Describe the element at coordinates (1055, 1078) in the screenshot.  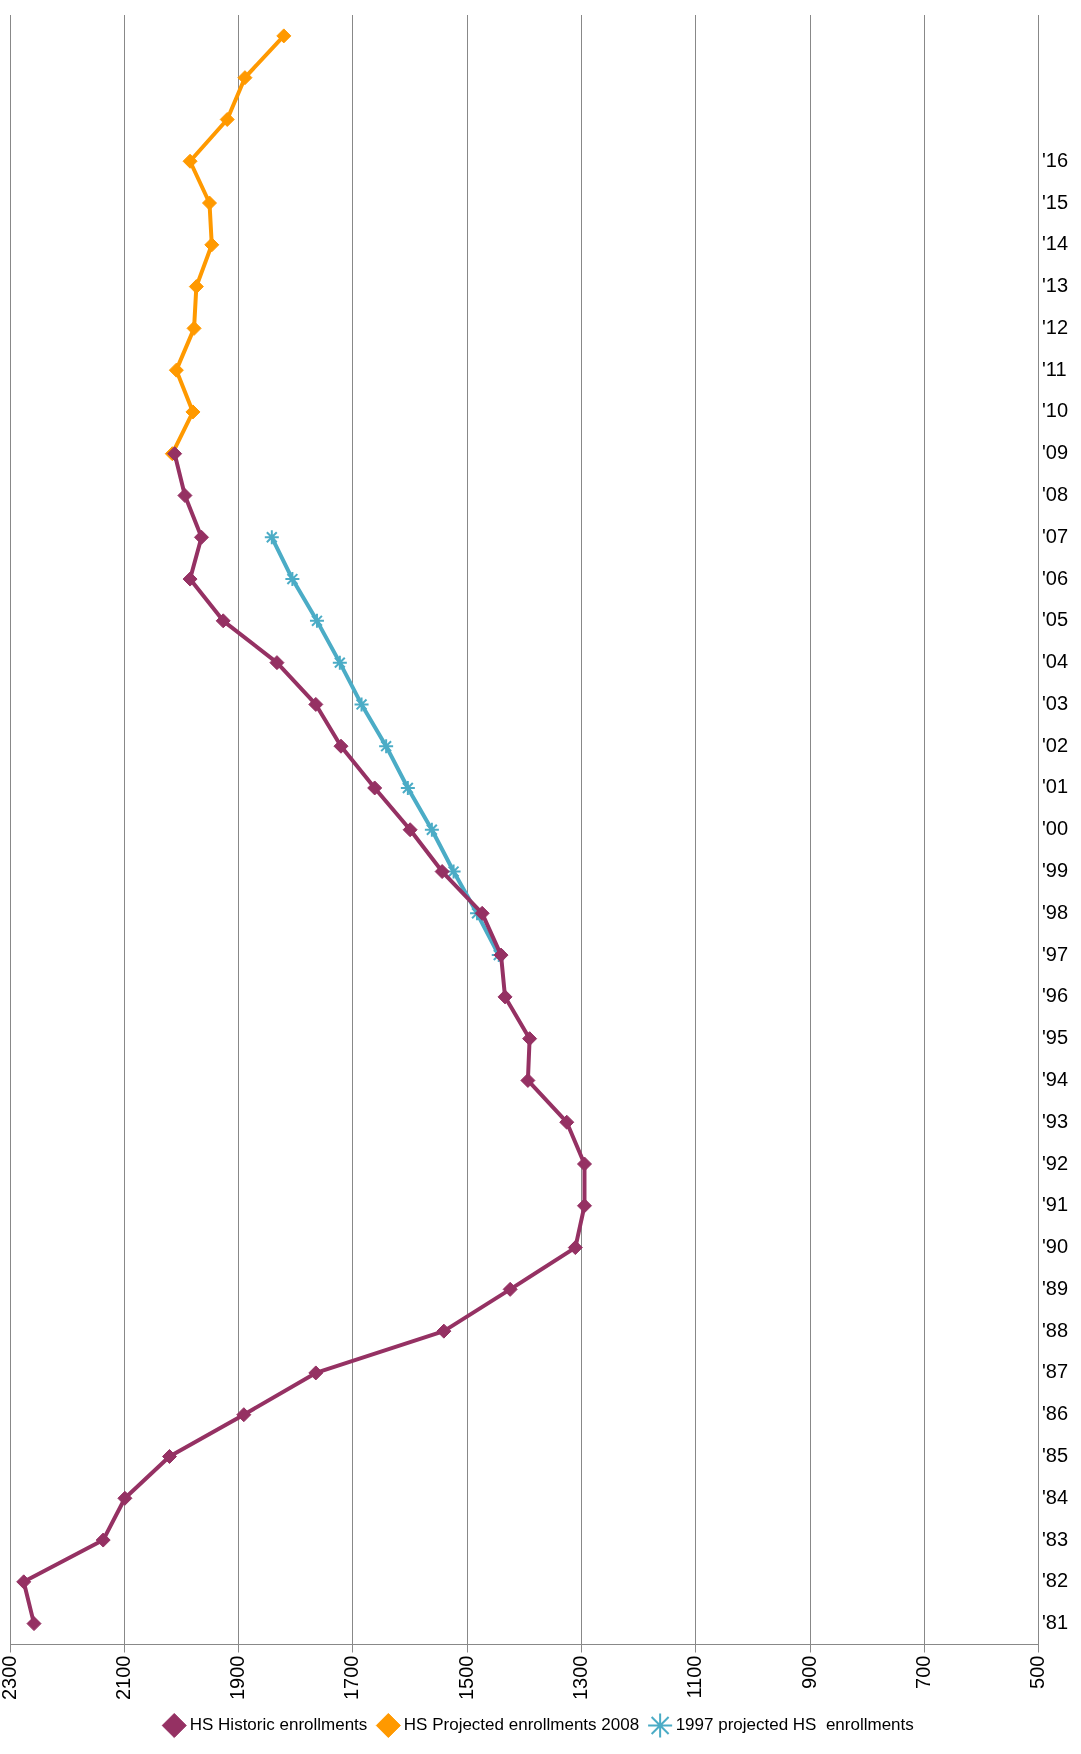
I see `y-tick-label: '94` at that location.